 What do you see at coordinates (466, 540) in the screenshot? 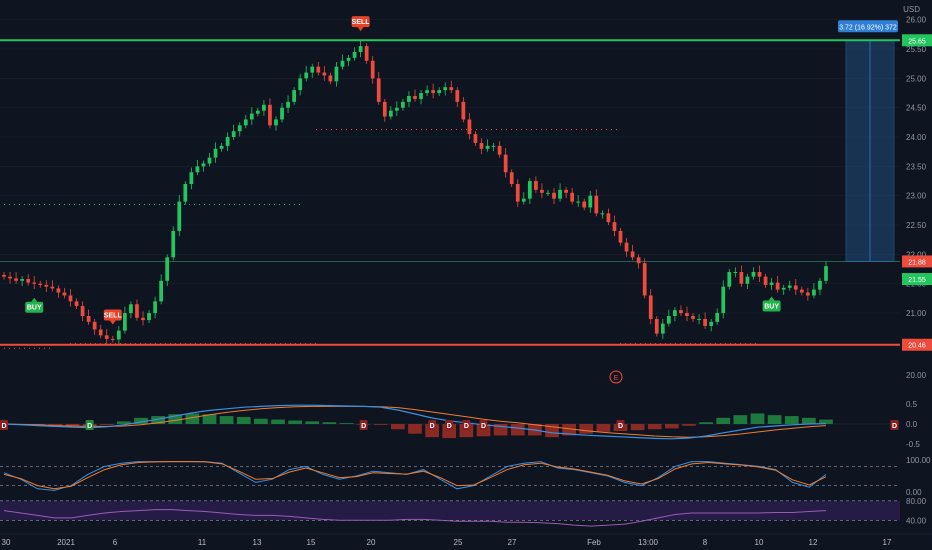
I see `time-axis: 30 2021 6 11 13 15 20 25 27 Feb 13:00 8 10 12 17` at bounding box center [466, 540].